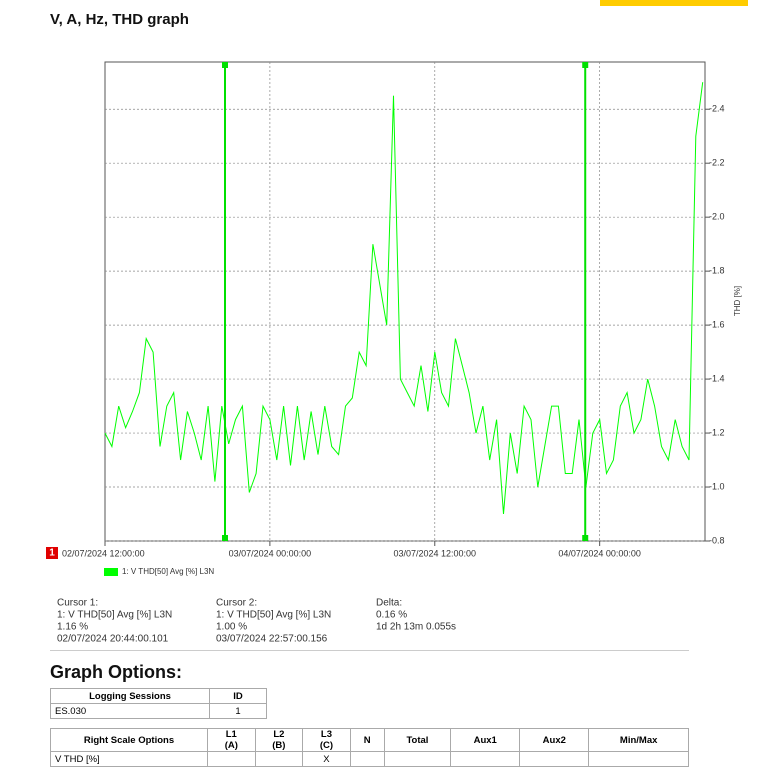 The height and width of the screenshot is (778, 782). I want to click on y-tick-label: -2.4, so click(717, 109).